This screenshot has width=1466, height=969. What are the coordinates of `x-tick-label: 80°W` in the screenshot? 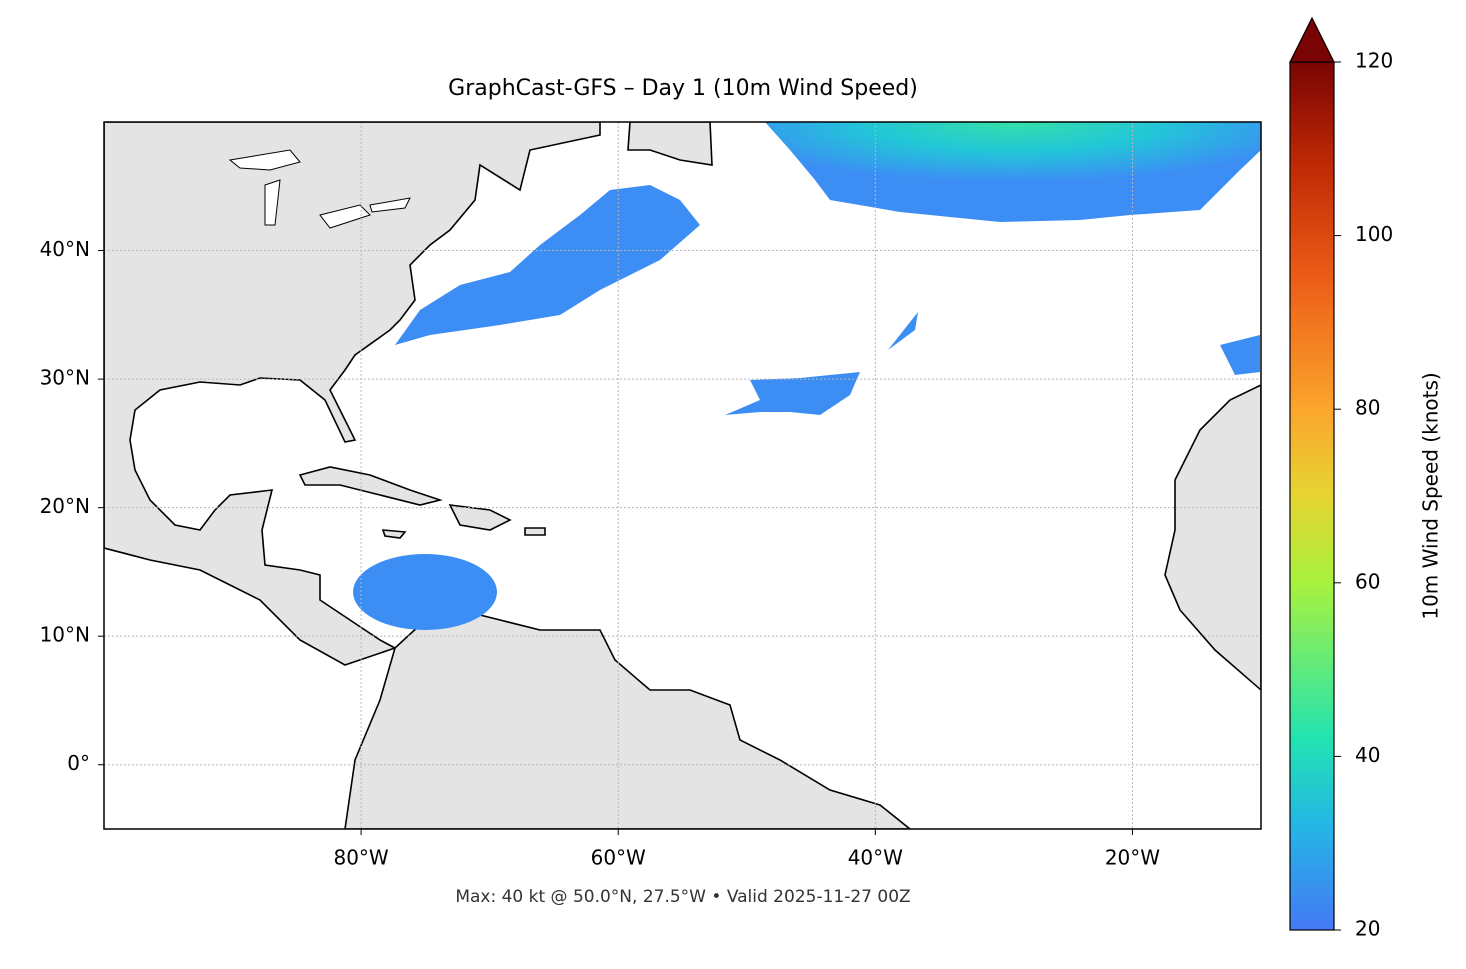 It's located at (360, 858).